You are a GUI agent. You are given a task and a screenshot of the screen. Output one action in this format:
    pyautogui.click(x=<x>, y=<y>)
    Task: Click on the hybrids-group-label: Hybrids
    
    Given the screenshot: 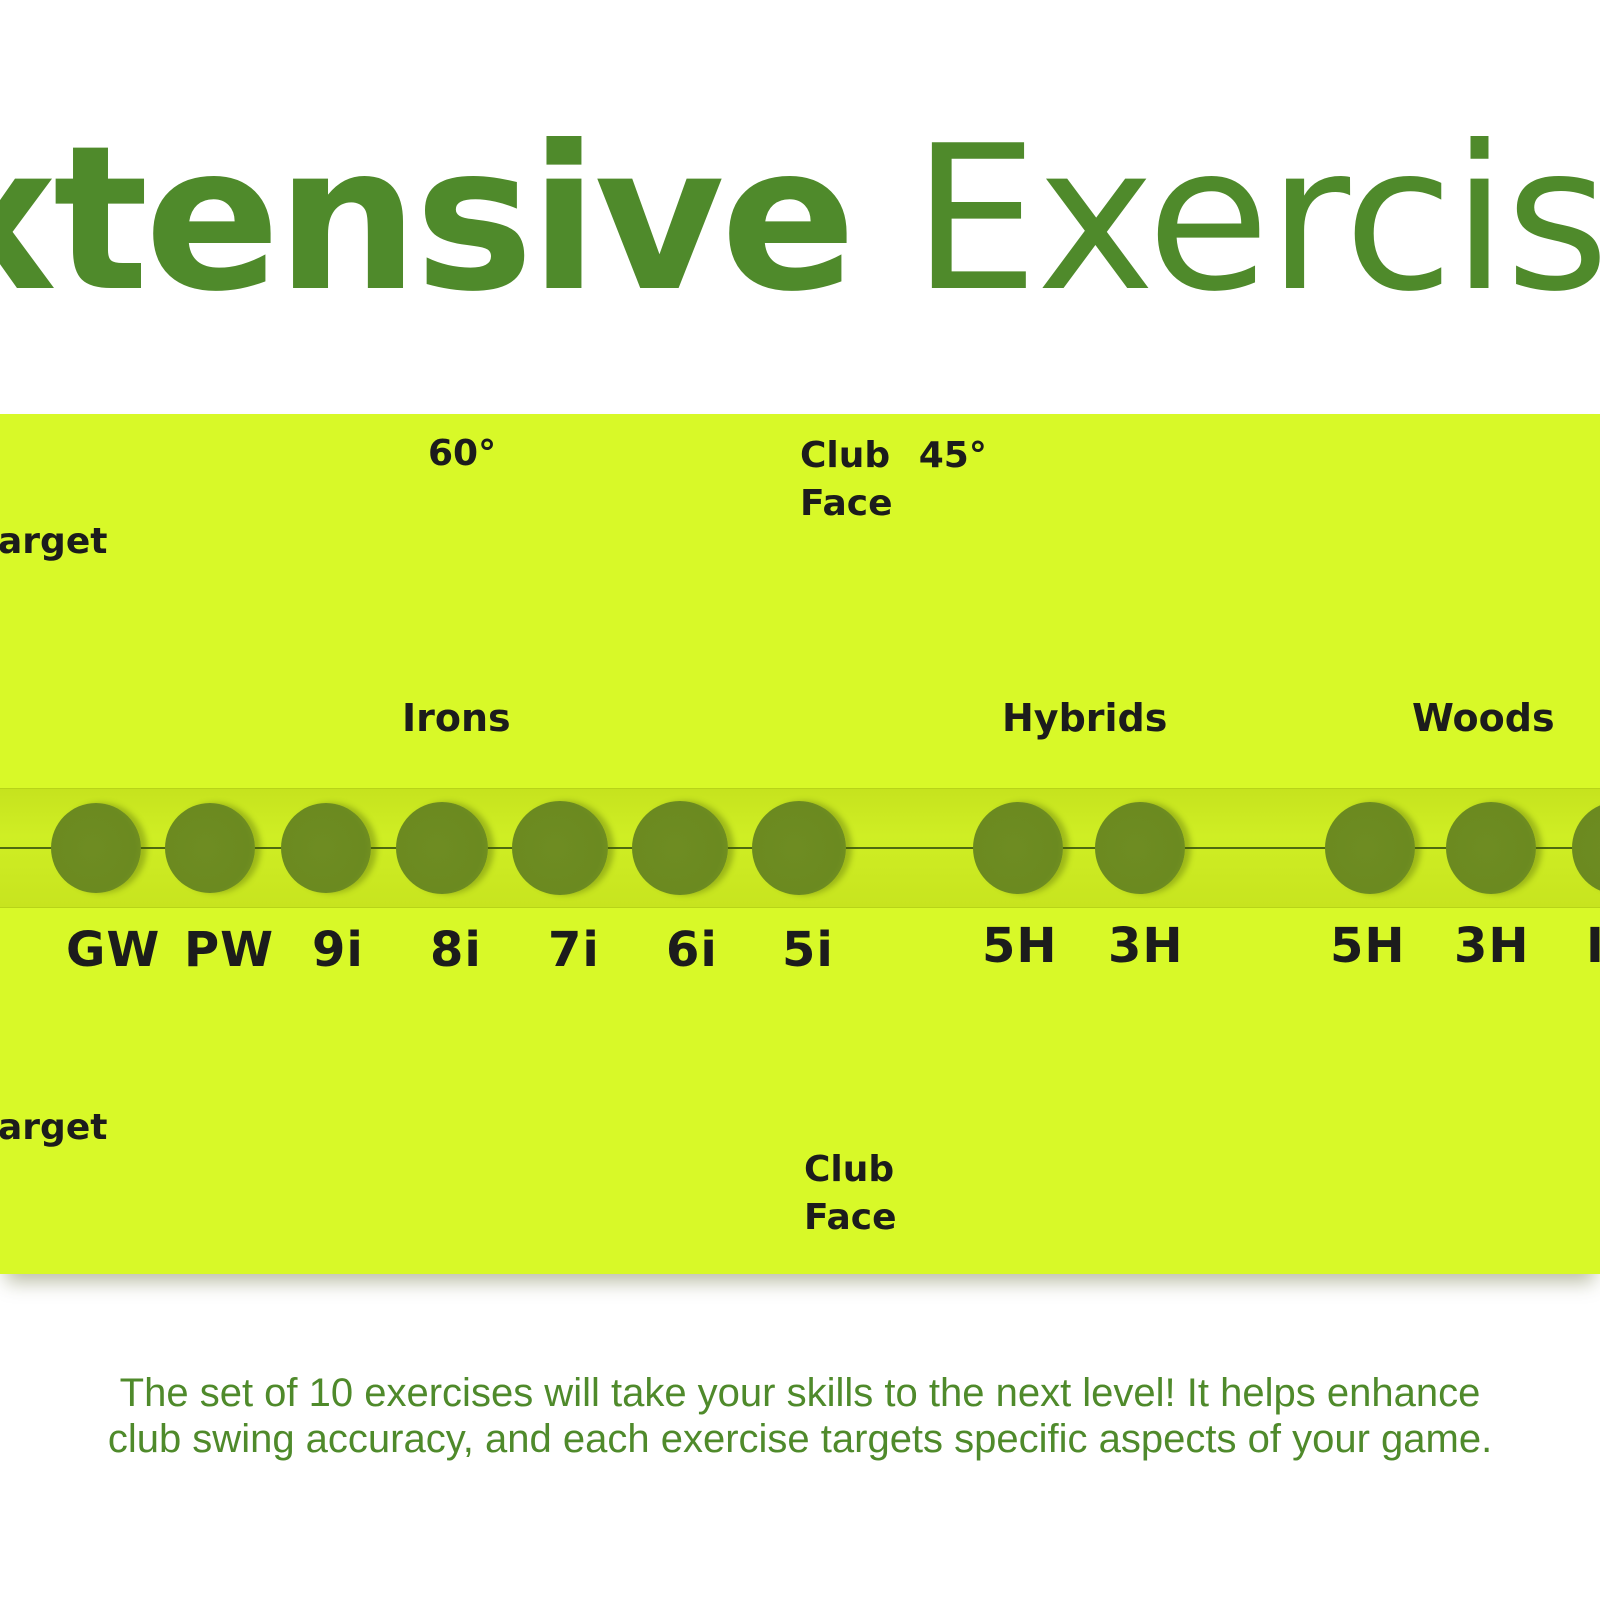 What is the action you would take?
    pyautogui.click(x=1085, y=718)
    